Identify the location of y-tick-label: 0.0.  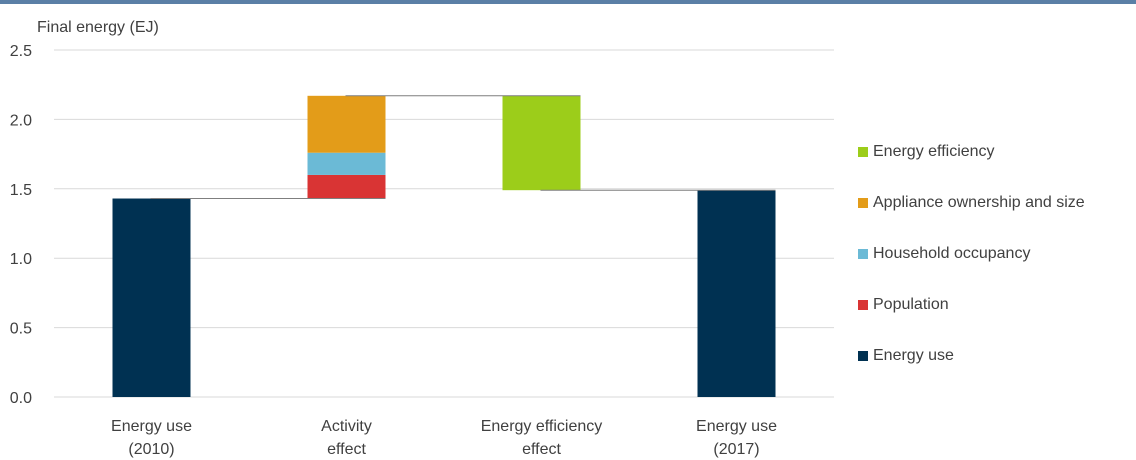
(21, 398).